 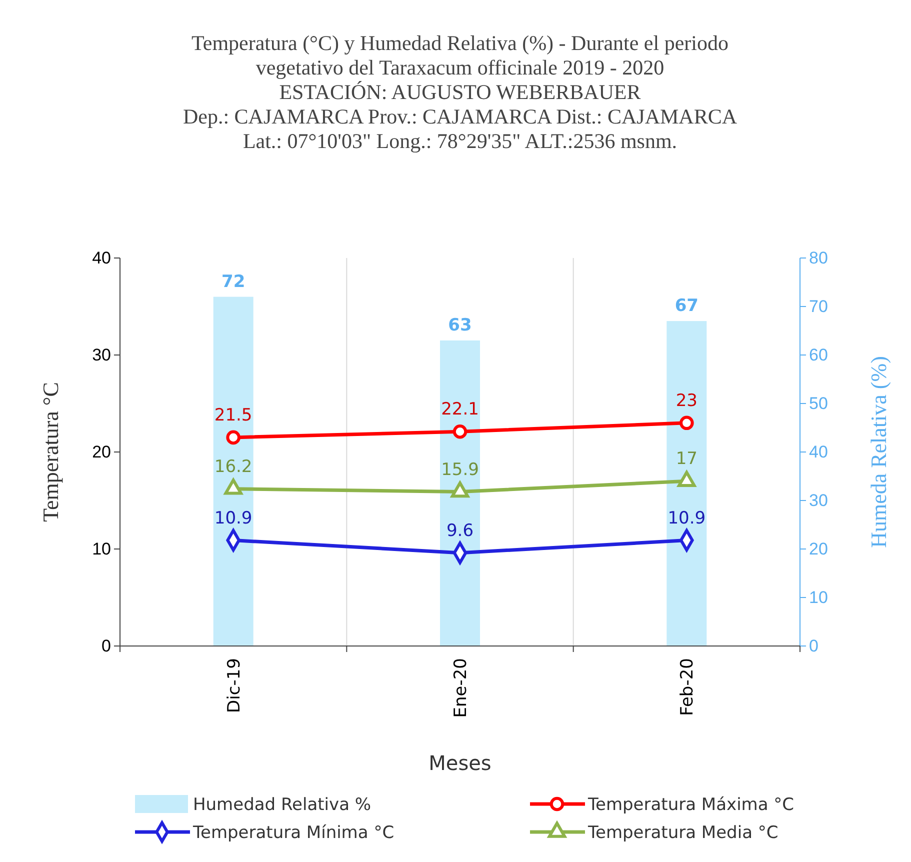 What do you see at coordinates (818, 597) in the screenshot?
I see `y2-tick-label: 10` at bounding box center [818, 597].